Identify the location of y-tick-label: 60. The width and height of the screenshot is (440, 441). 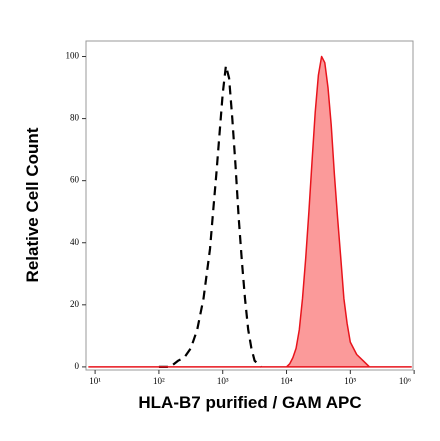
(75, 180).